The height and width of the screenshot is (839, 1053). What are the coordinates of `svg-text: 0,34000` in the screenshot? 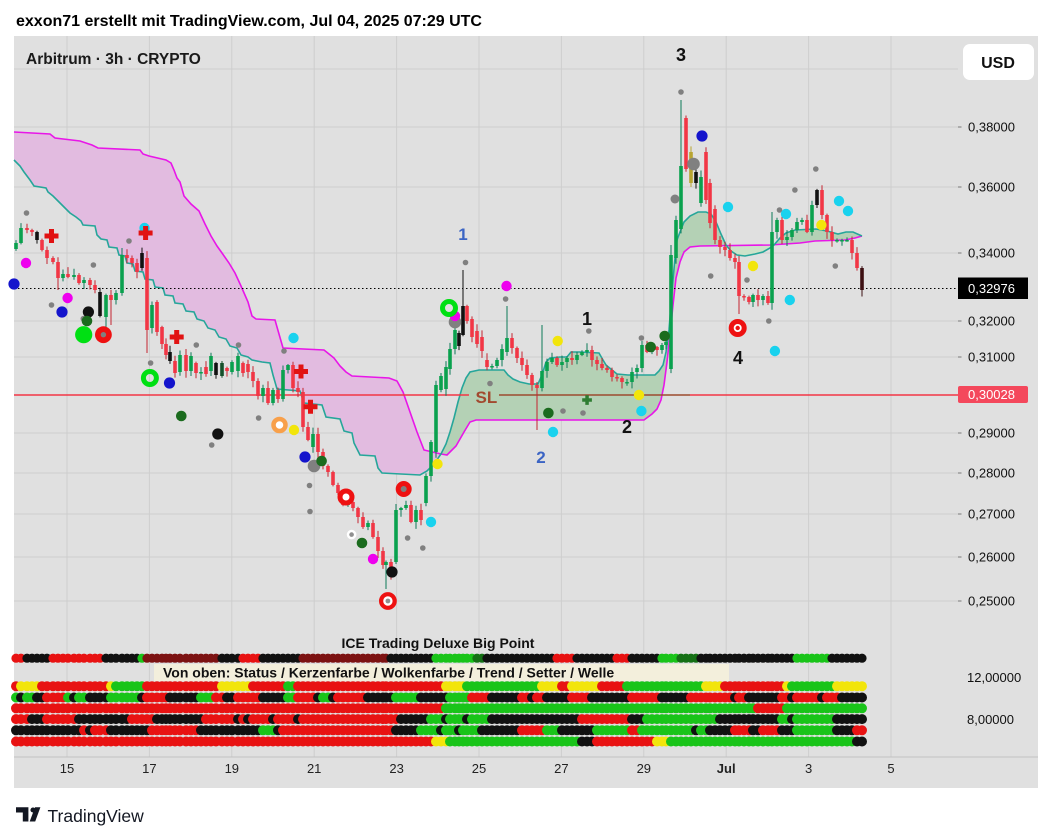 It's located at (991, 253).